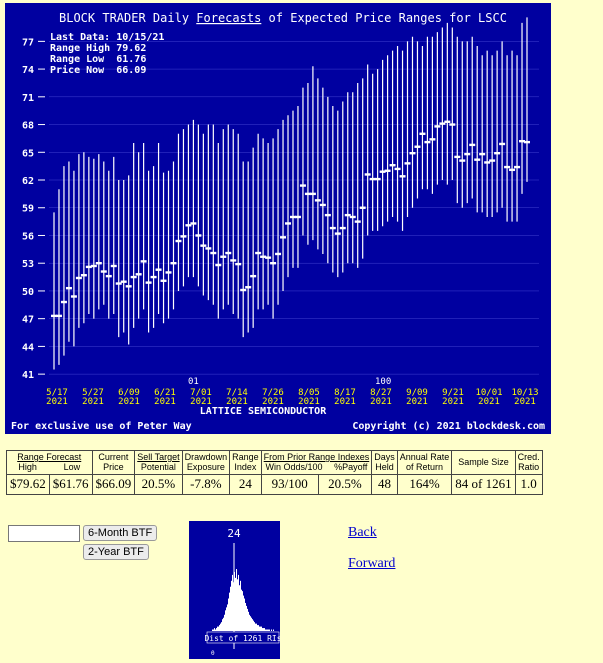 The image size is (603, 663). I want to click on forward-link: Forward, so click(372, 563).